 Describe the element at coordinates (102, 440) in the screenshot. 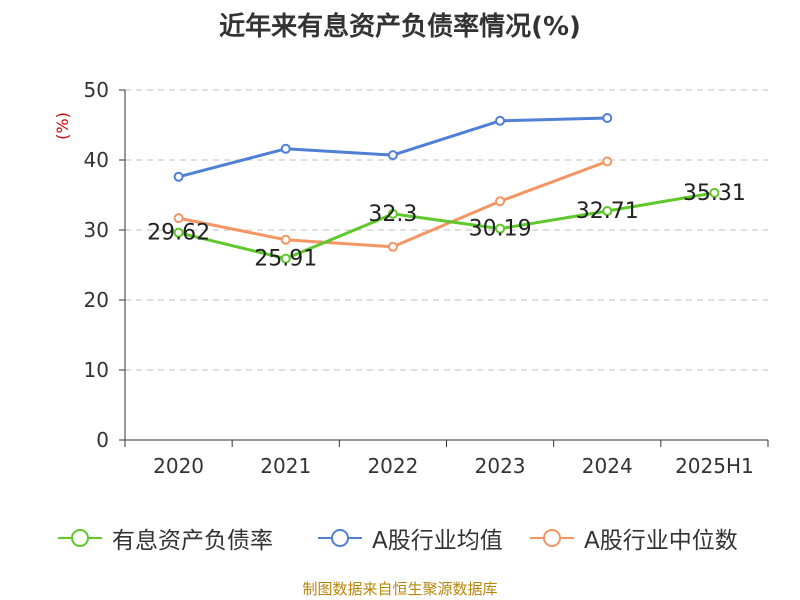

I see `y-tick-label: 0` at that location.